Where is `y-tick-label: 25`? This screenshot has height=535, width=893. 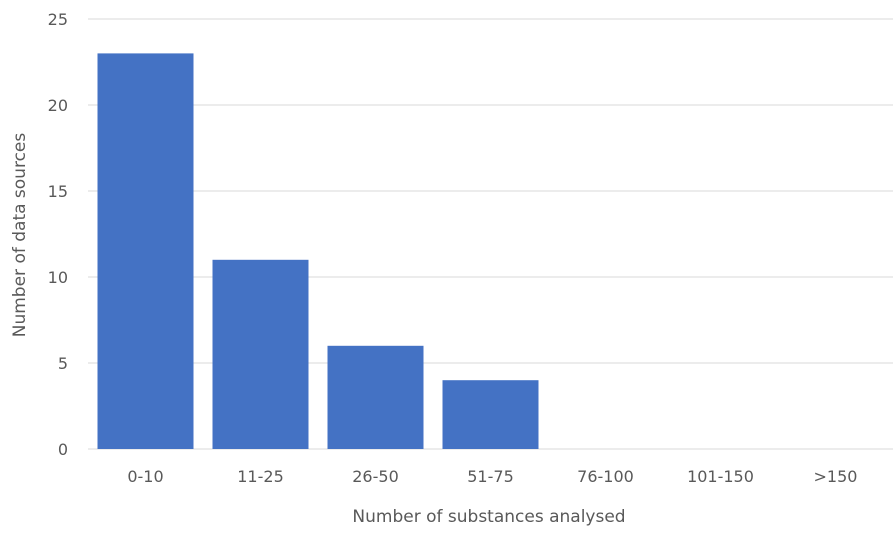
y-tick-label: 25 is located at coordinates (58, 19).